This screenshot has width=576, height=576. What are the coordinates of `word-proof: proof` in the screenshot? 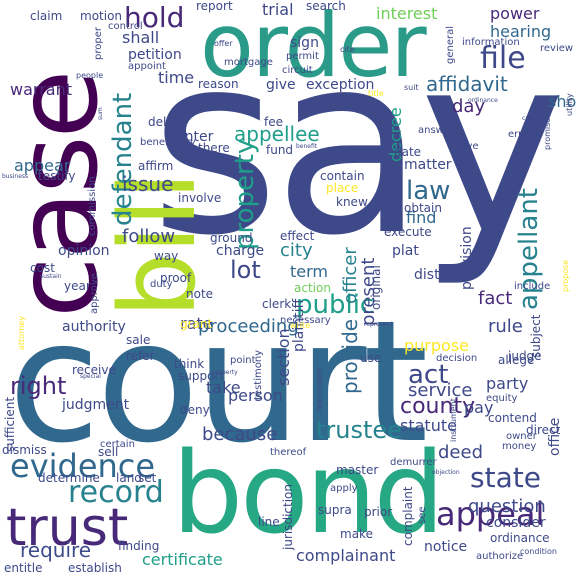 It's located at (176, 278).